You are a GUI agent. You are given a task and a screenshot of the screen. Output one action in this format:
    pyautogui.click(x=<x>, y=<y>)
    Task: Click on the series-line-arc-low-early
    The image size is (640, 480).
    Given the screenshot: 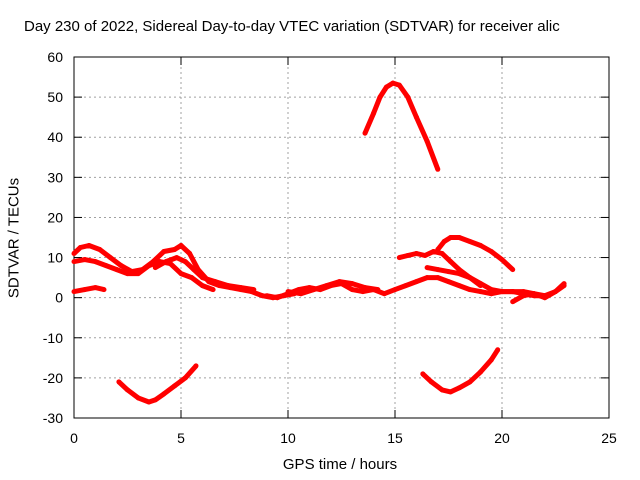 What is the action you would take?
    pyautogui.click(x=157, y=384)
    